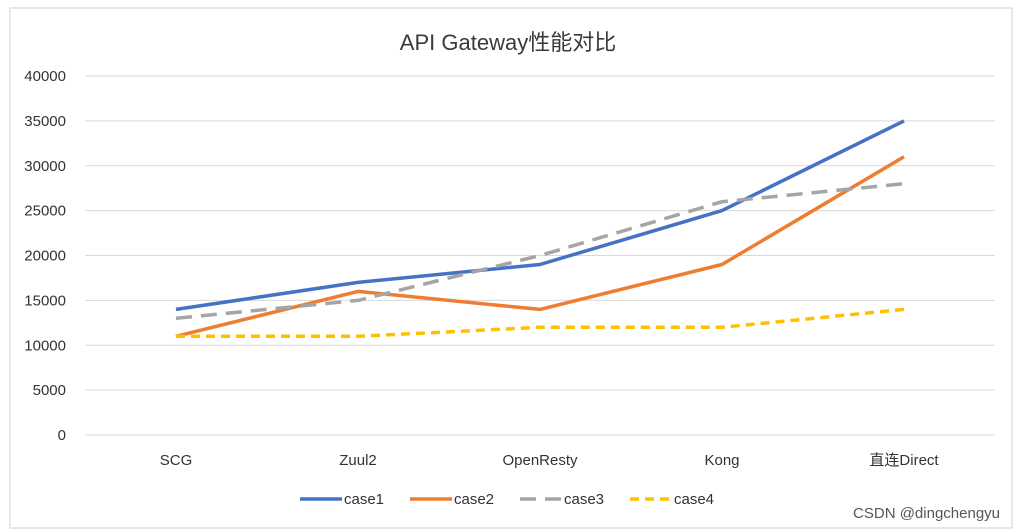 Image resolution: width=1016 pixels, height=532 pixels. I want to click on x-axis-ticks: SCG Zuul2 OpenResty Kong 直连Direct, so click(550, 460).